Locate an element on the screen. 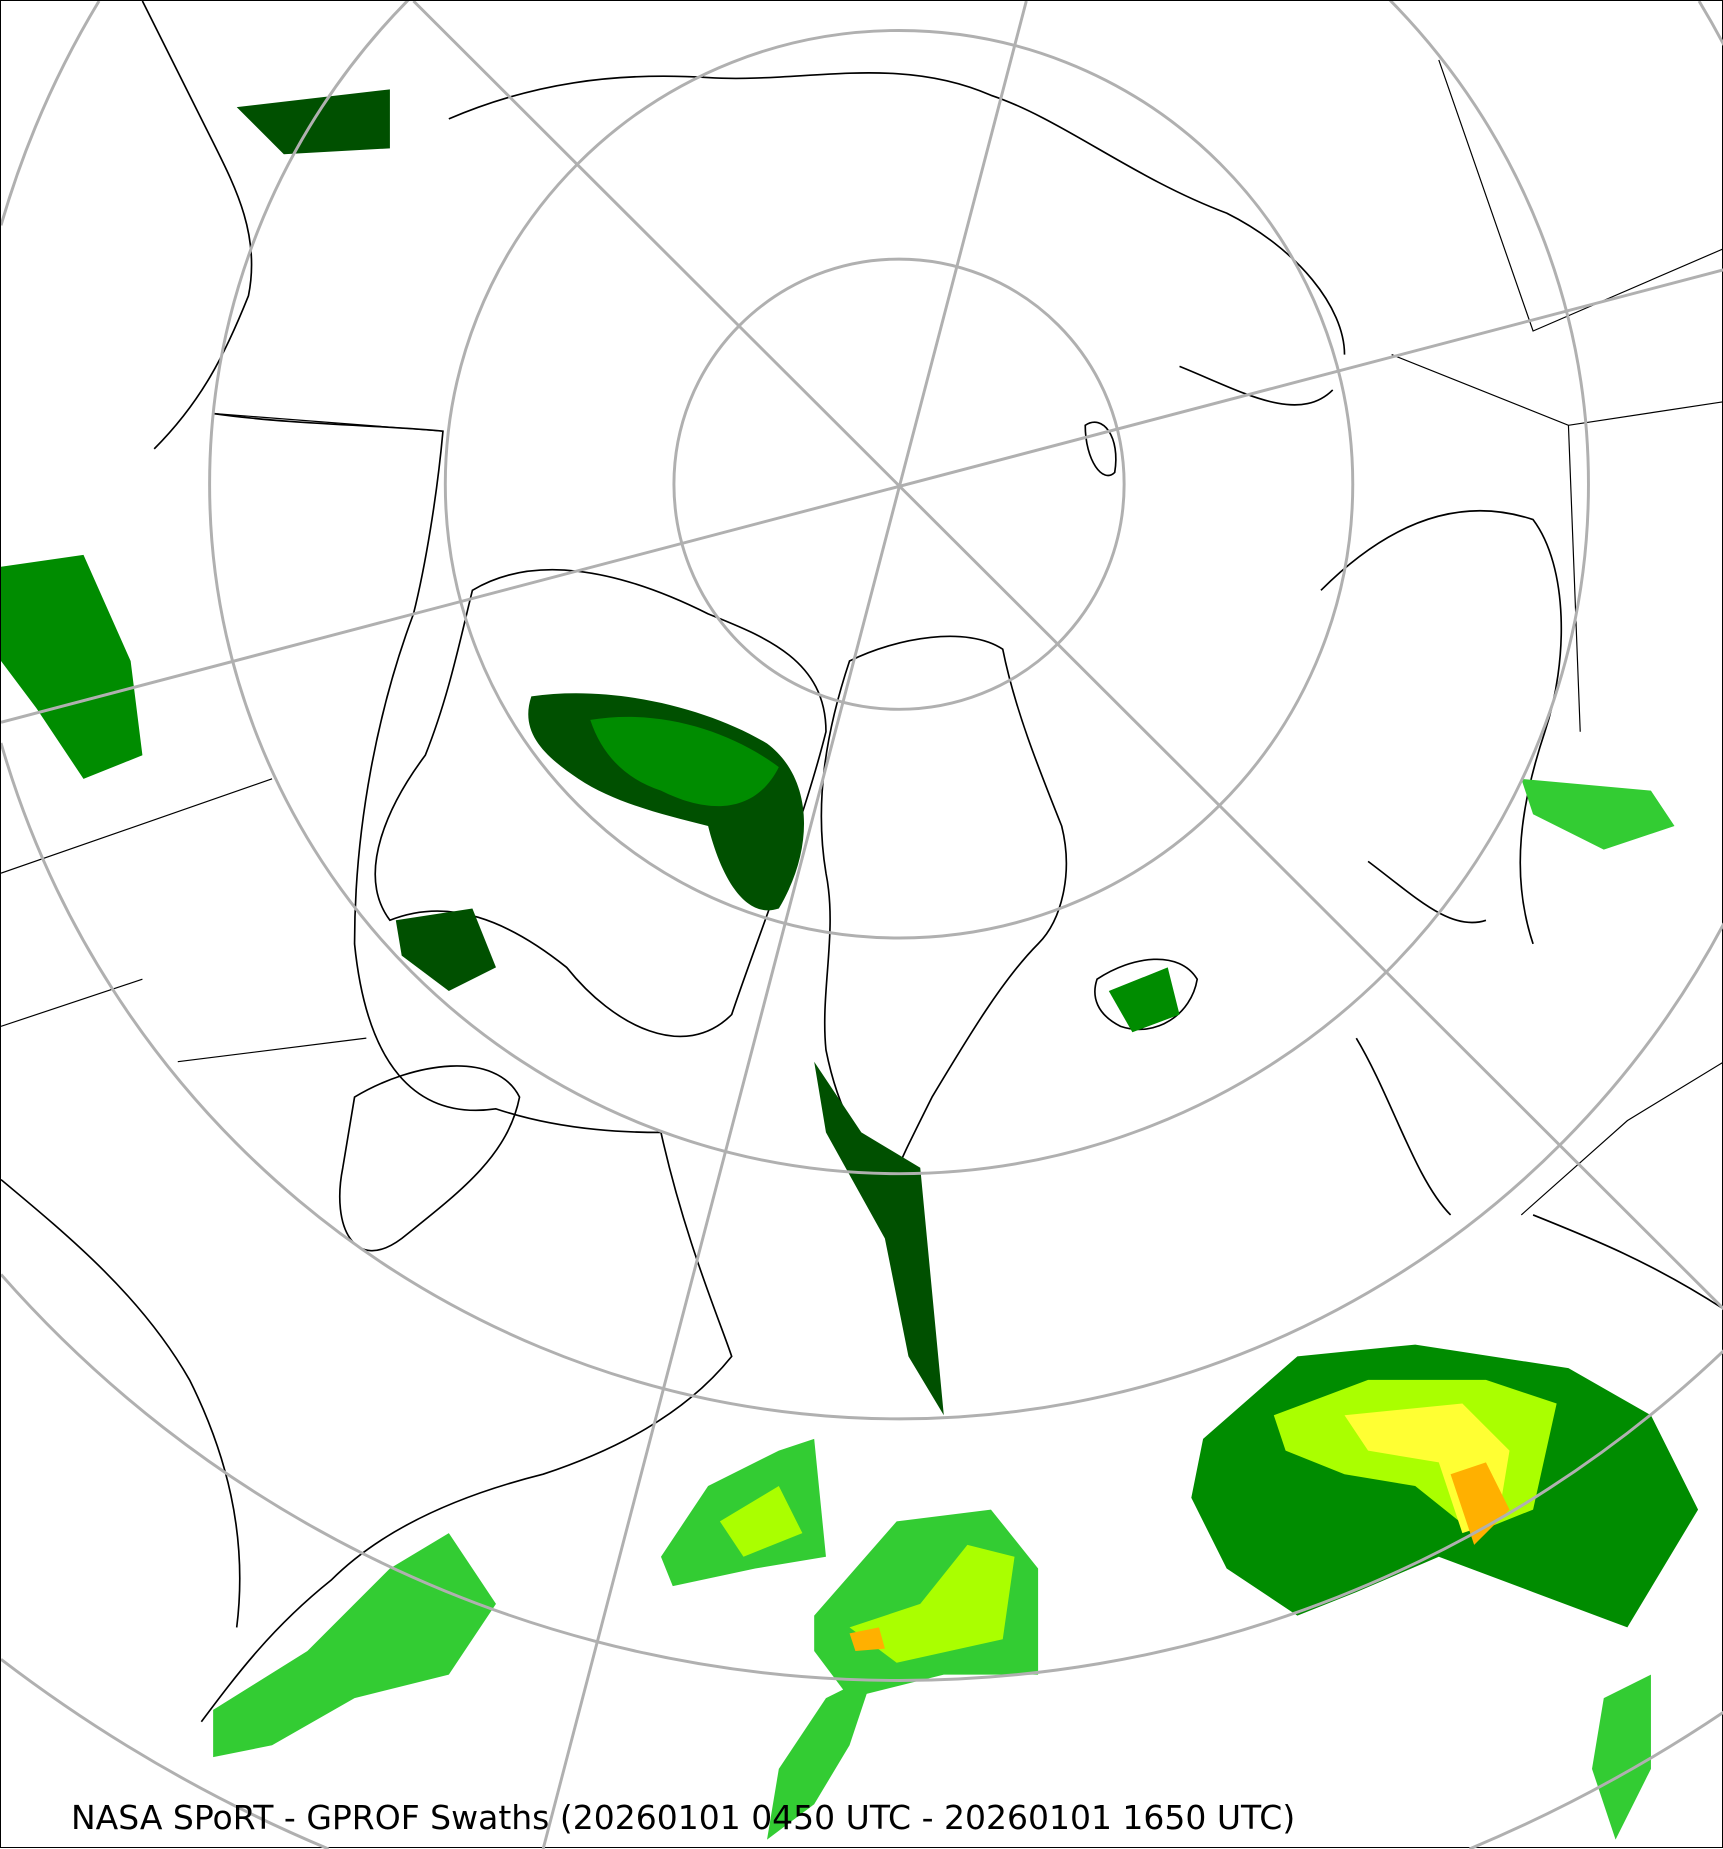  precip-greenland-east is located at coordinates (879, 1238).